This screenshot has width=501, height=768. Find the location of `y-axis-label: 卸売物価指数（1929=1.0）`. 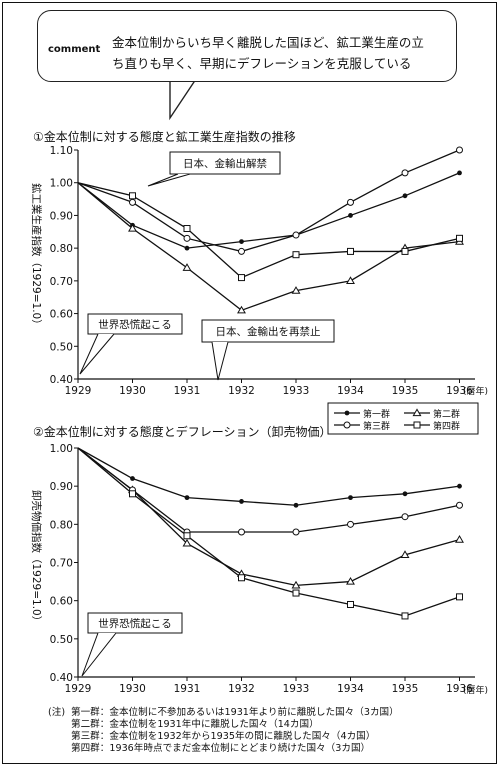

y-axis-label: 卸売物価指数（1929=1.0） is located at coordinates (36, 558).